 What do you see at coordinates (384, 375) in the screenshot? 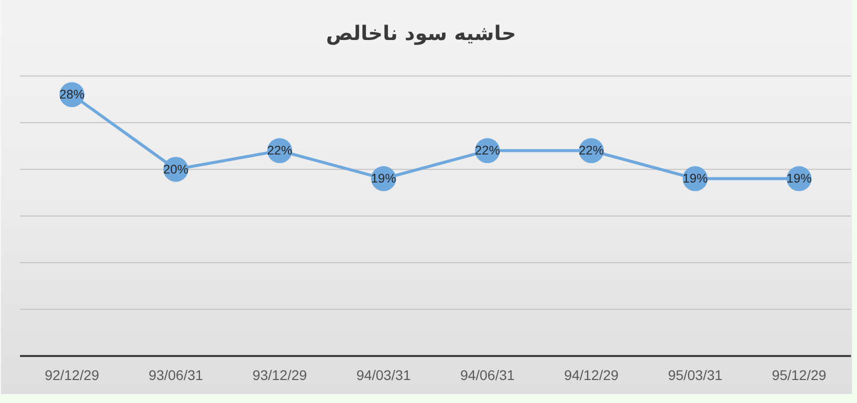
I see `x-tick-label: 94/03/31` at bounding box center [384, 375].